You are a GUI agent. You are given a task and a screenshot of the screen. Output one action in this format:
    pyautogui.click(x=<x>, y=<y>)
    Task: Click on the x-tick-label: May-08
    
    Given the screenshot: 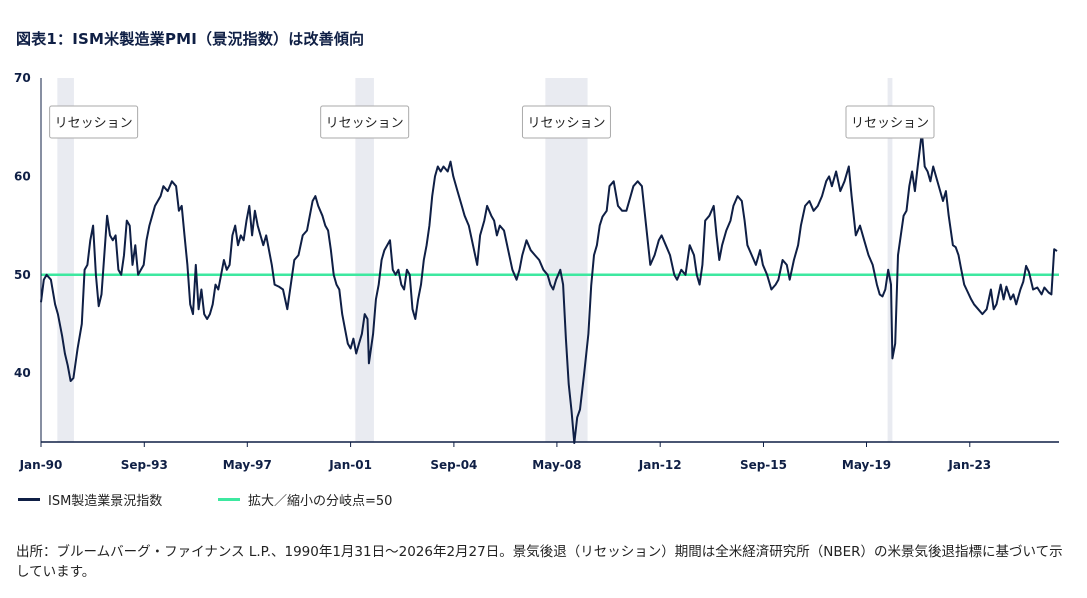 What is the action you would take?
    pyautogui.click(x=556, y=465)
    